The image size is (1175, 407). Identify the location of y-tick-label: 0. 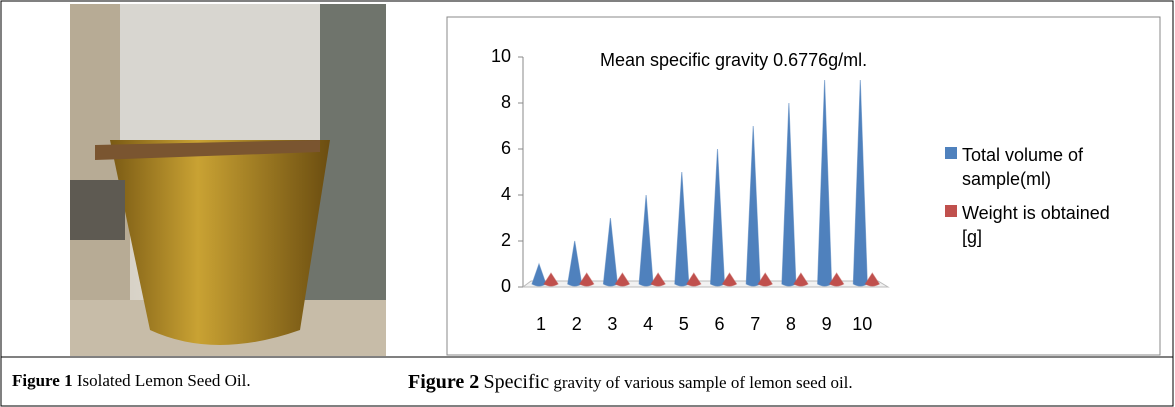
(506, 286).